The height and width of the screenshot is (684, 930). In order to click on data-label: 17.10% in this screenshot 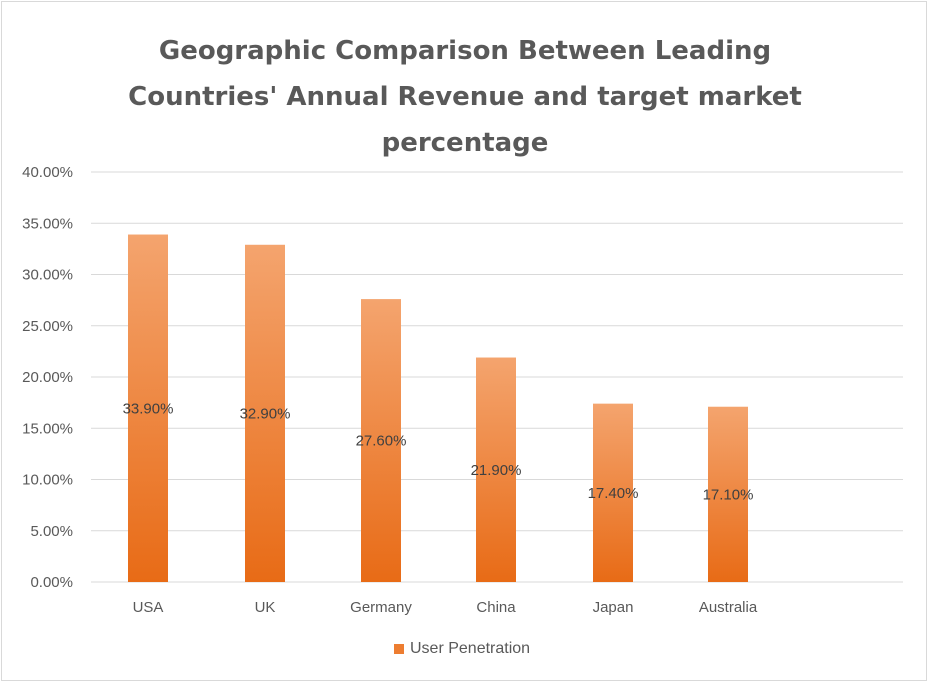, I will do `click(728, 494)`.